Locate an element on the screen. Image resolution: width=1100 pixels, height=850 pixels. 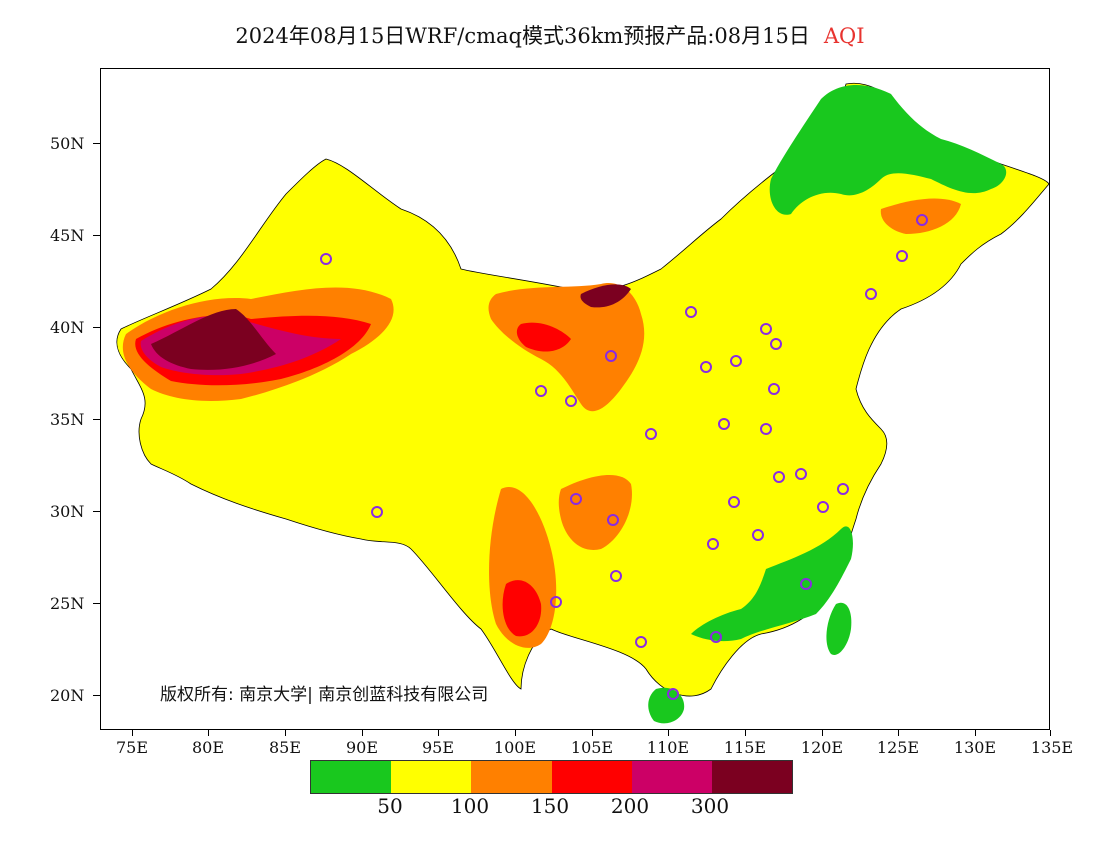
lat-label-45n: 45N is located at coordinates (67, 235).